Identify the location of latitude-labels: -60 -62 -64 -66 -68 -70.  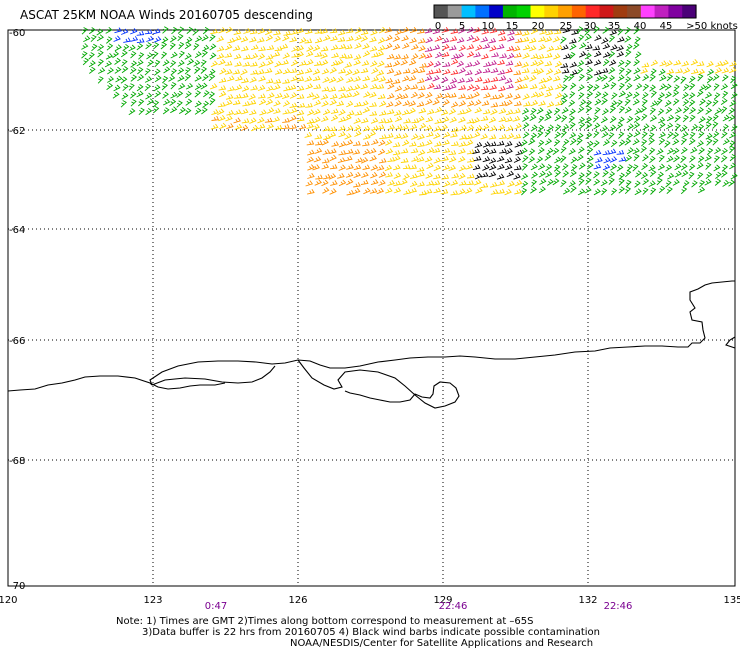
(17, 310).